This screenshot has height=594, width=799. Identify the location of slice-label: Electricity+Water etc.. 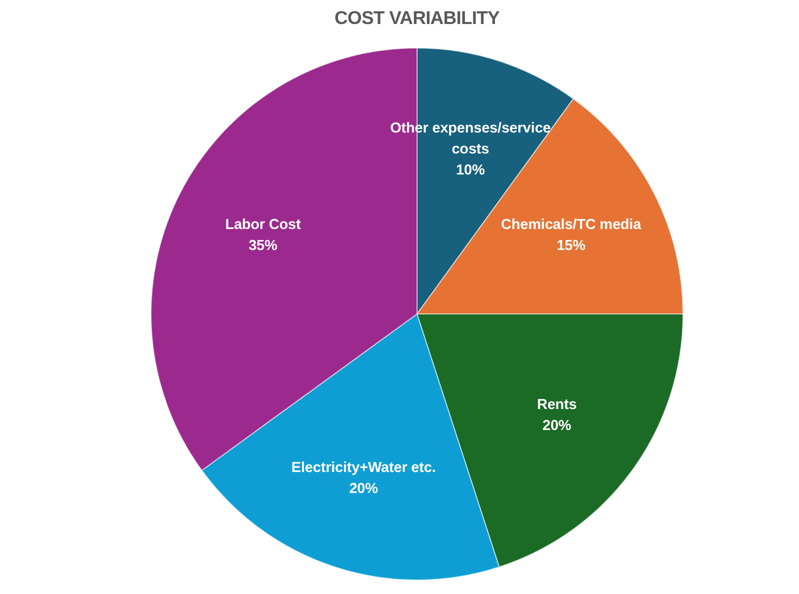
(363, 468).